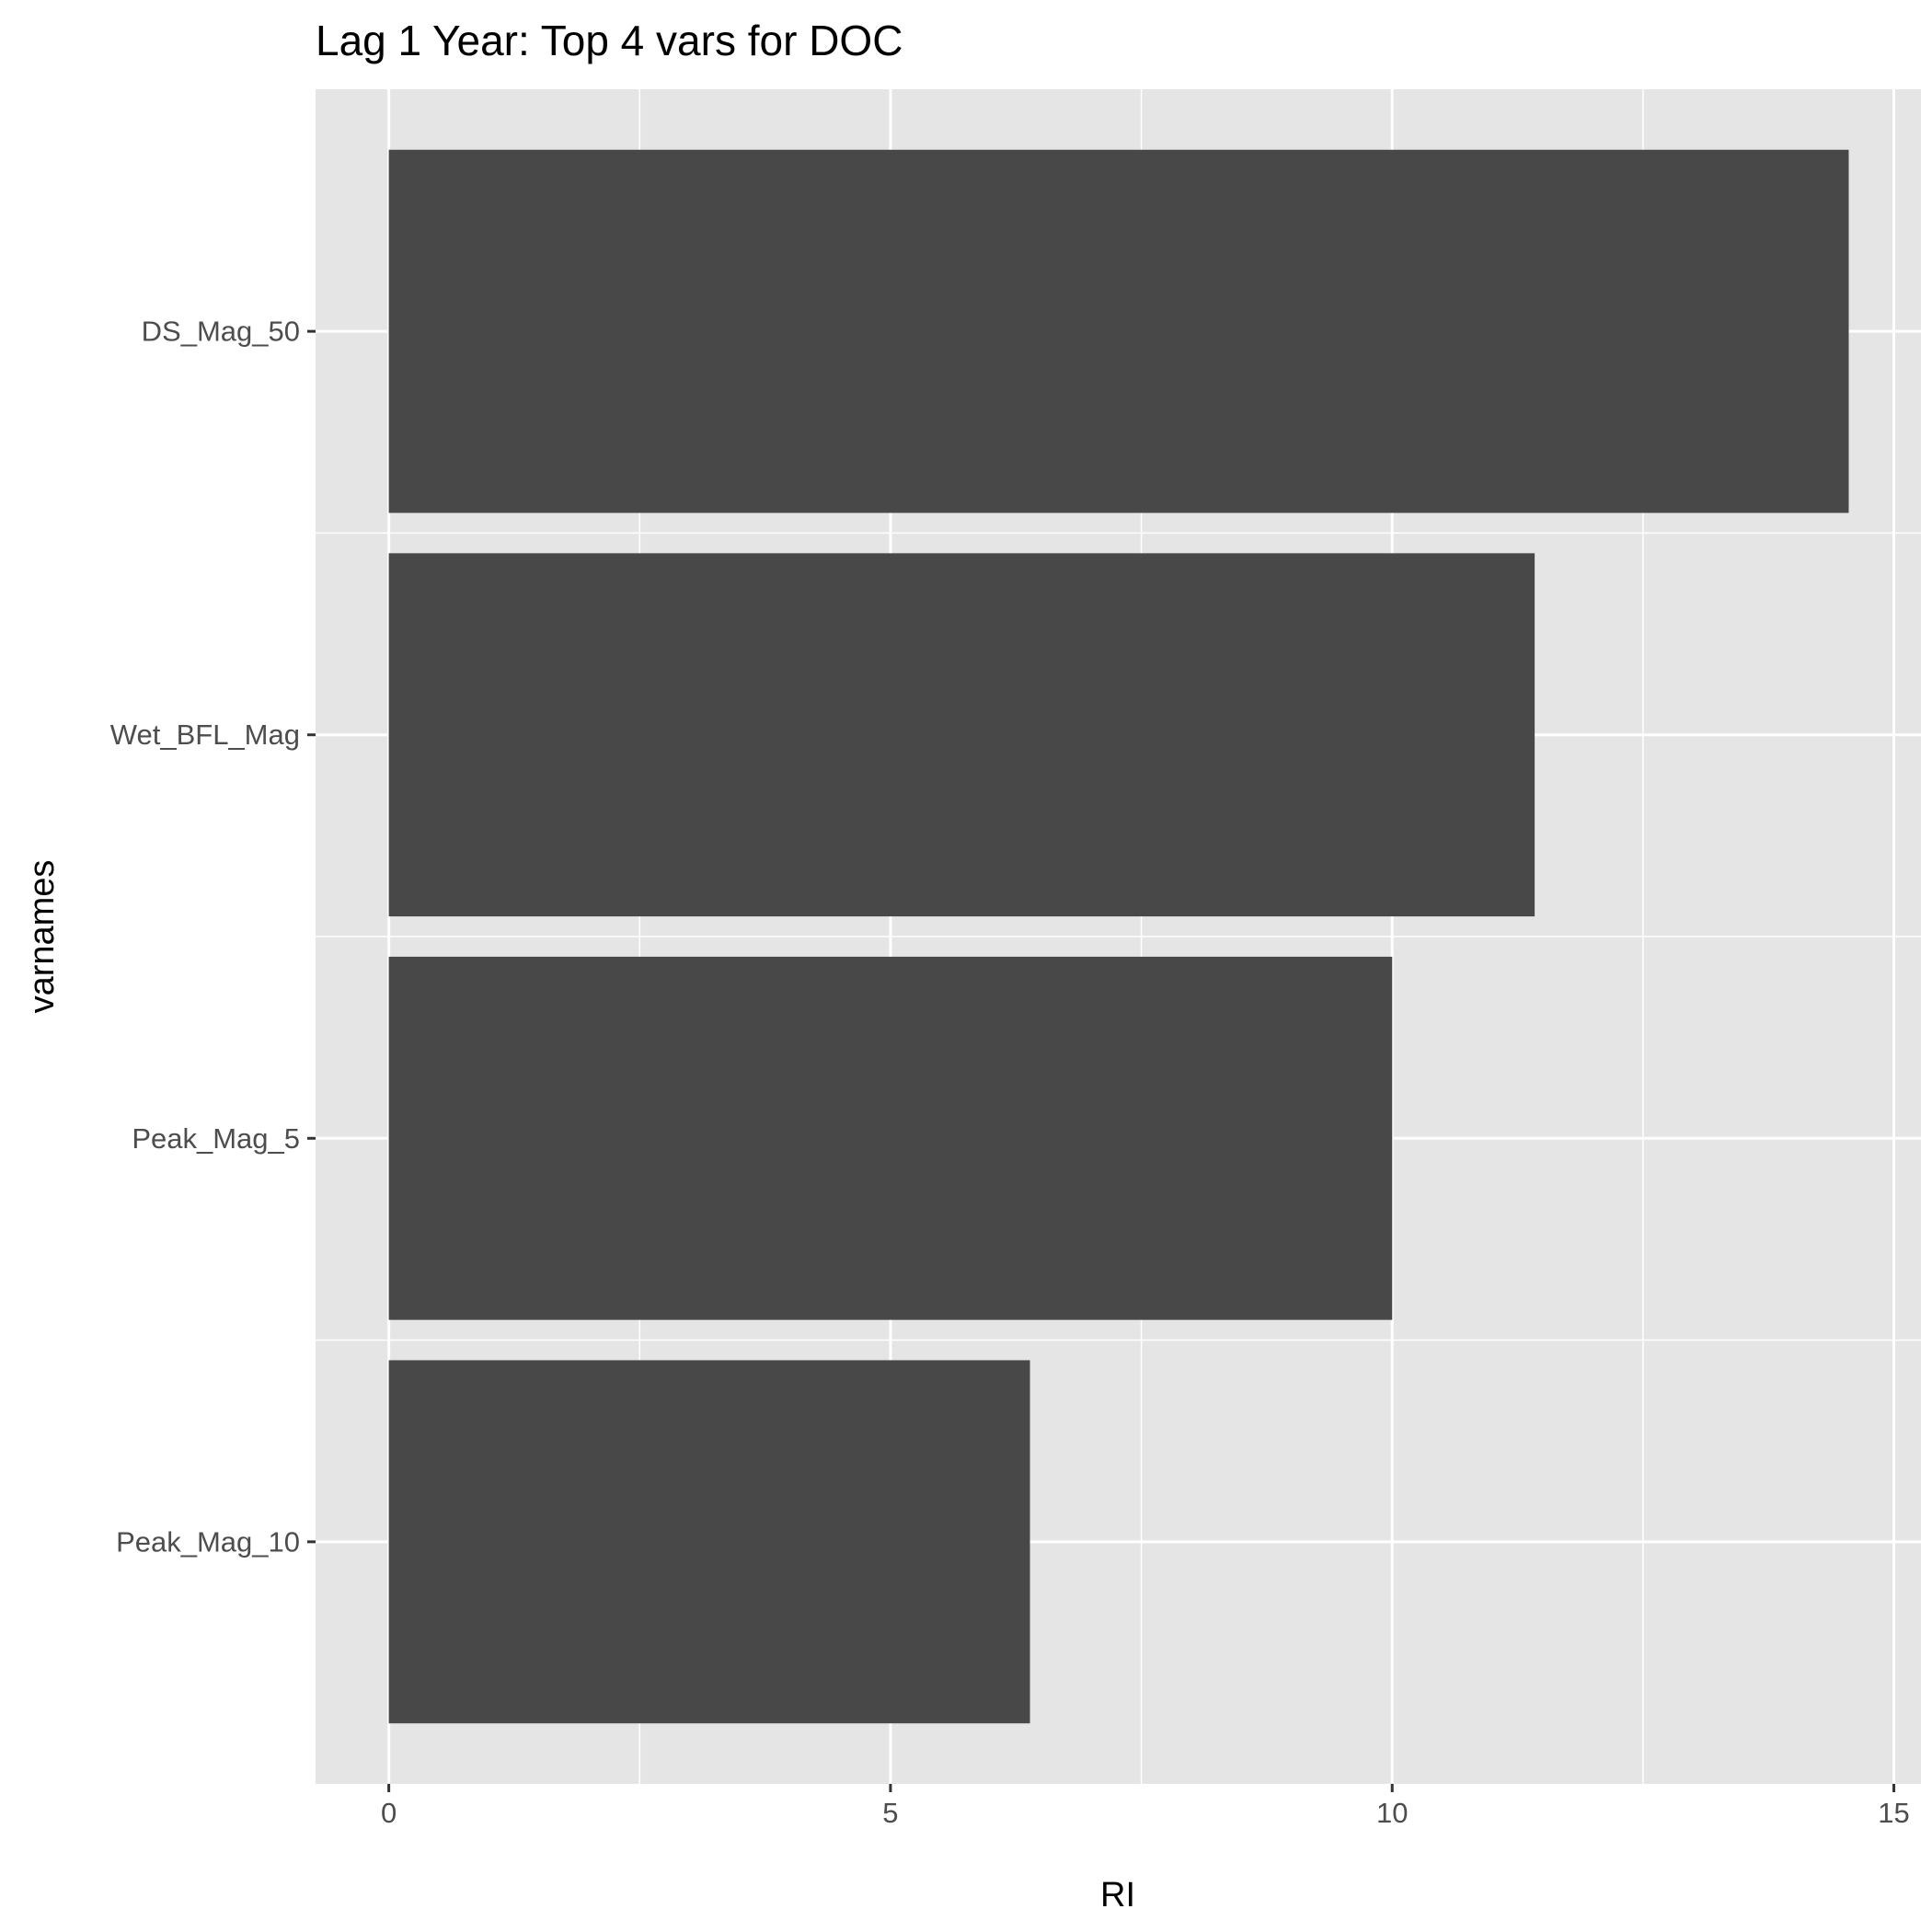 This screenshot has width=1932, height=1932. What do you see at coordinates (208, 1541) in the screenshot?
I see `y-tick-label: Peak_Mag_10` at bounding box center [208, 1541].